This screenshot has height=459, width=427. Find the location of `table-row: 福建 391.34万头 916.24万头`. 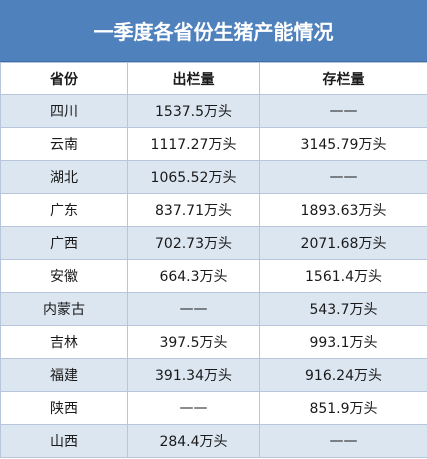

table-row: 福建 391.34万头 916.24万头 is located at coordinates (213, 375).